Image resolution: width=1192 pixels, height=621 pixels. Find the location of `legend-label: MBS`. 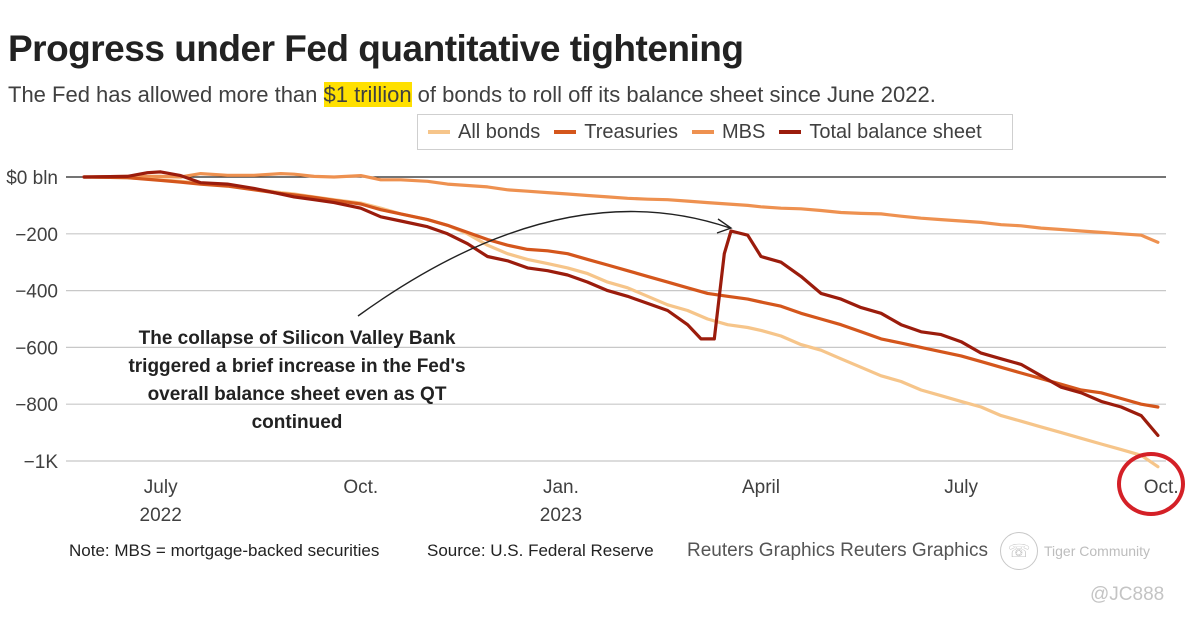

legend-label: MBS is located at coordinates (744, 131).